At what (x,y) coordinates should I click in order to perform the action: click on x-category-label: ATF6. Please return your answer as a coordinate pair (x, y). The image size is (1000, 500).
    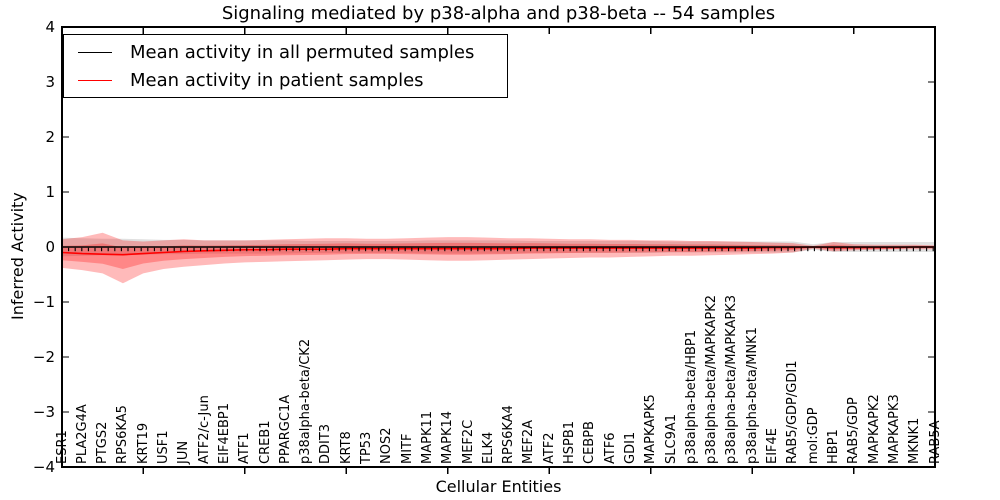
    Looking at the image, I should click on (610, 448).